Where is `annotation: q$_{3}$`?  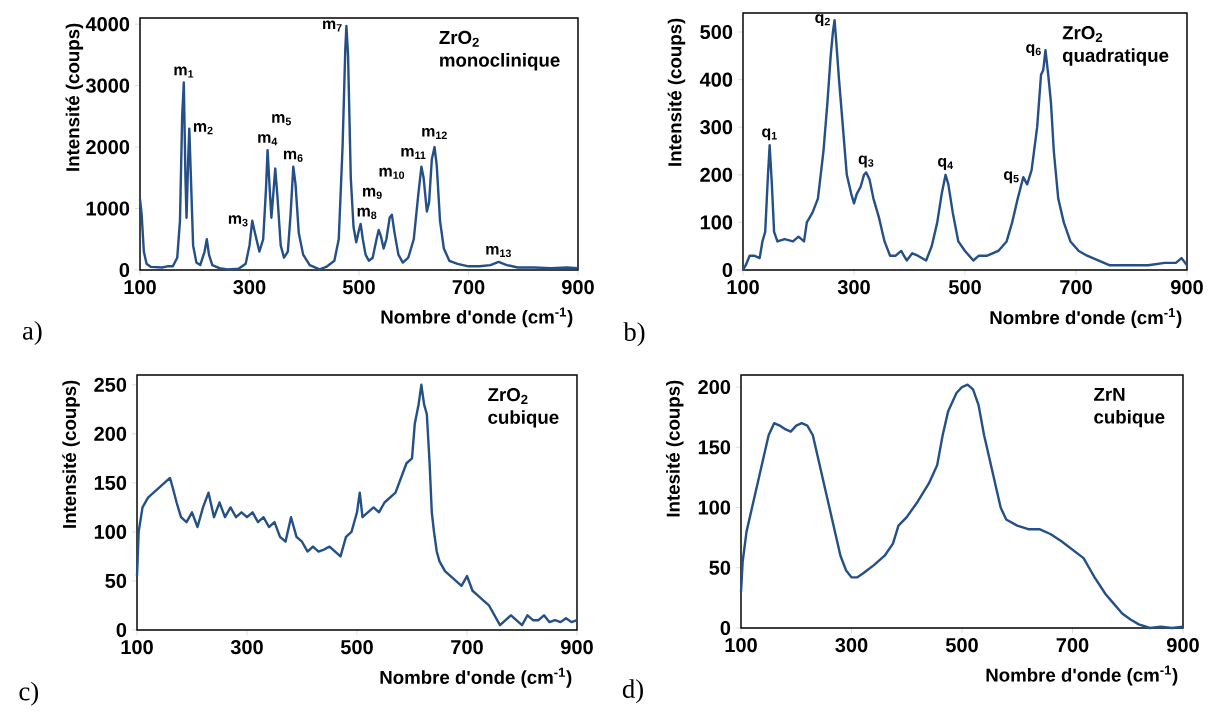 annotation: q$_{3}$ is located at coordinates (866, 161).